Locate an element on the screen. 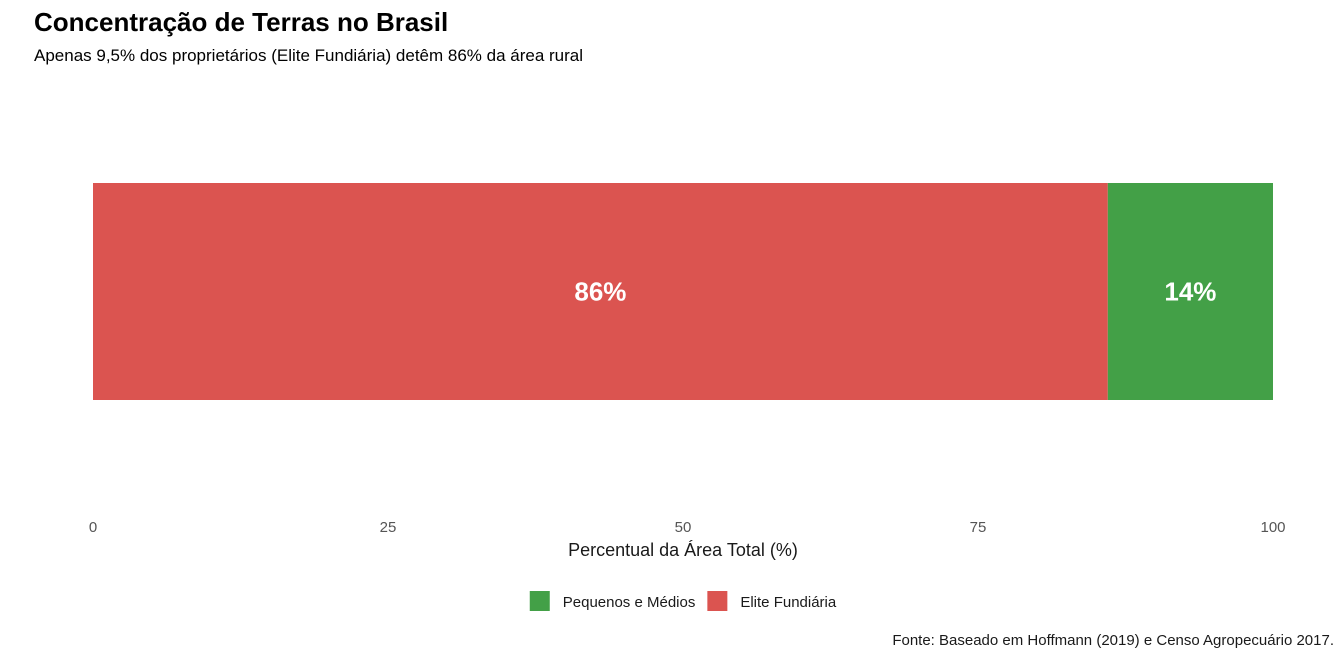 The width and height of the screenshot is (1344, 658). legend: Pequenos e Médios Elite Fundiária is located at coordinates (683, 601).